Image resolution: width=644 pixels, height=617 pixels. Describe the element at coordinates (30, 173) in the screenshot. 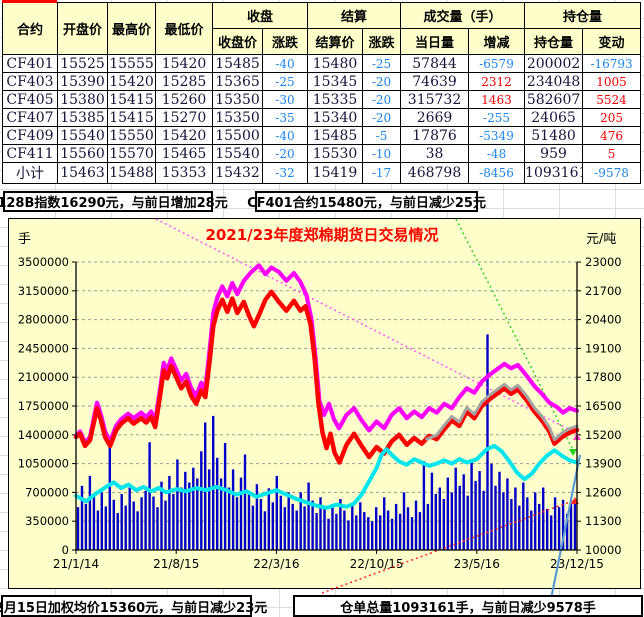

I see `contract-cell: 小计` at that location.